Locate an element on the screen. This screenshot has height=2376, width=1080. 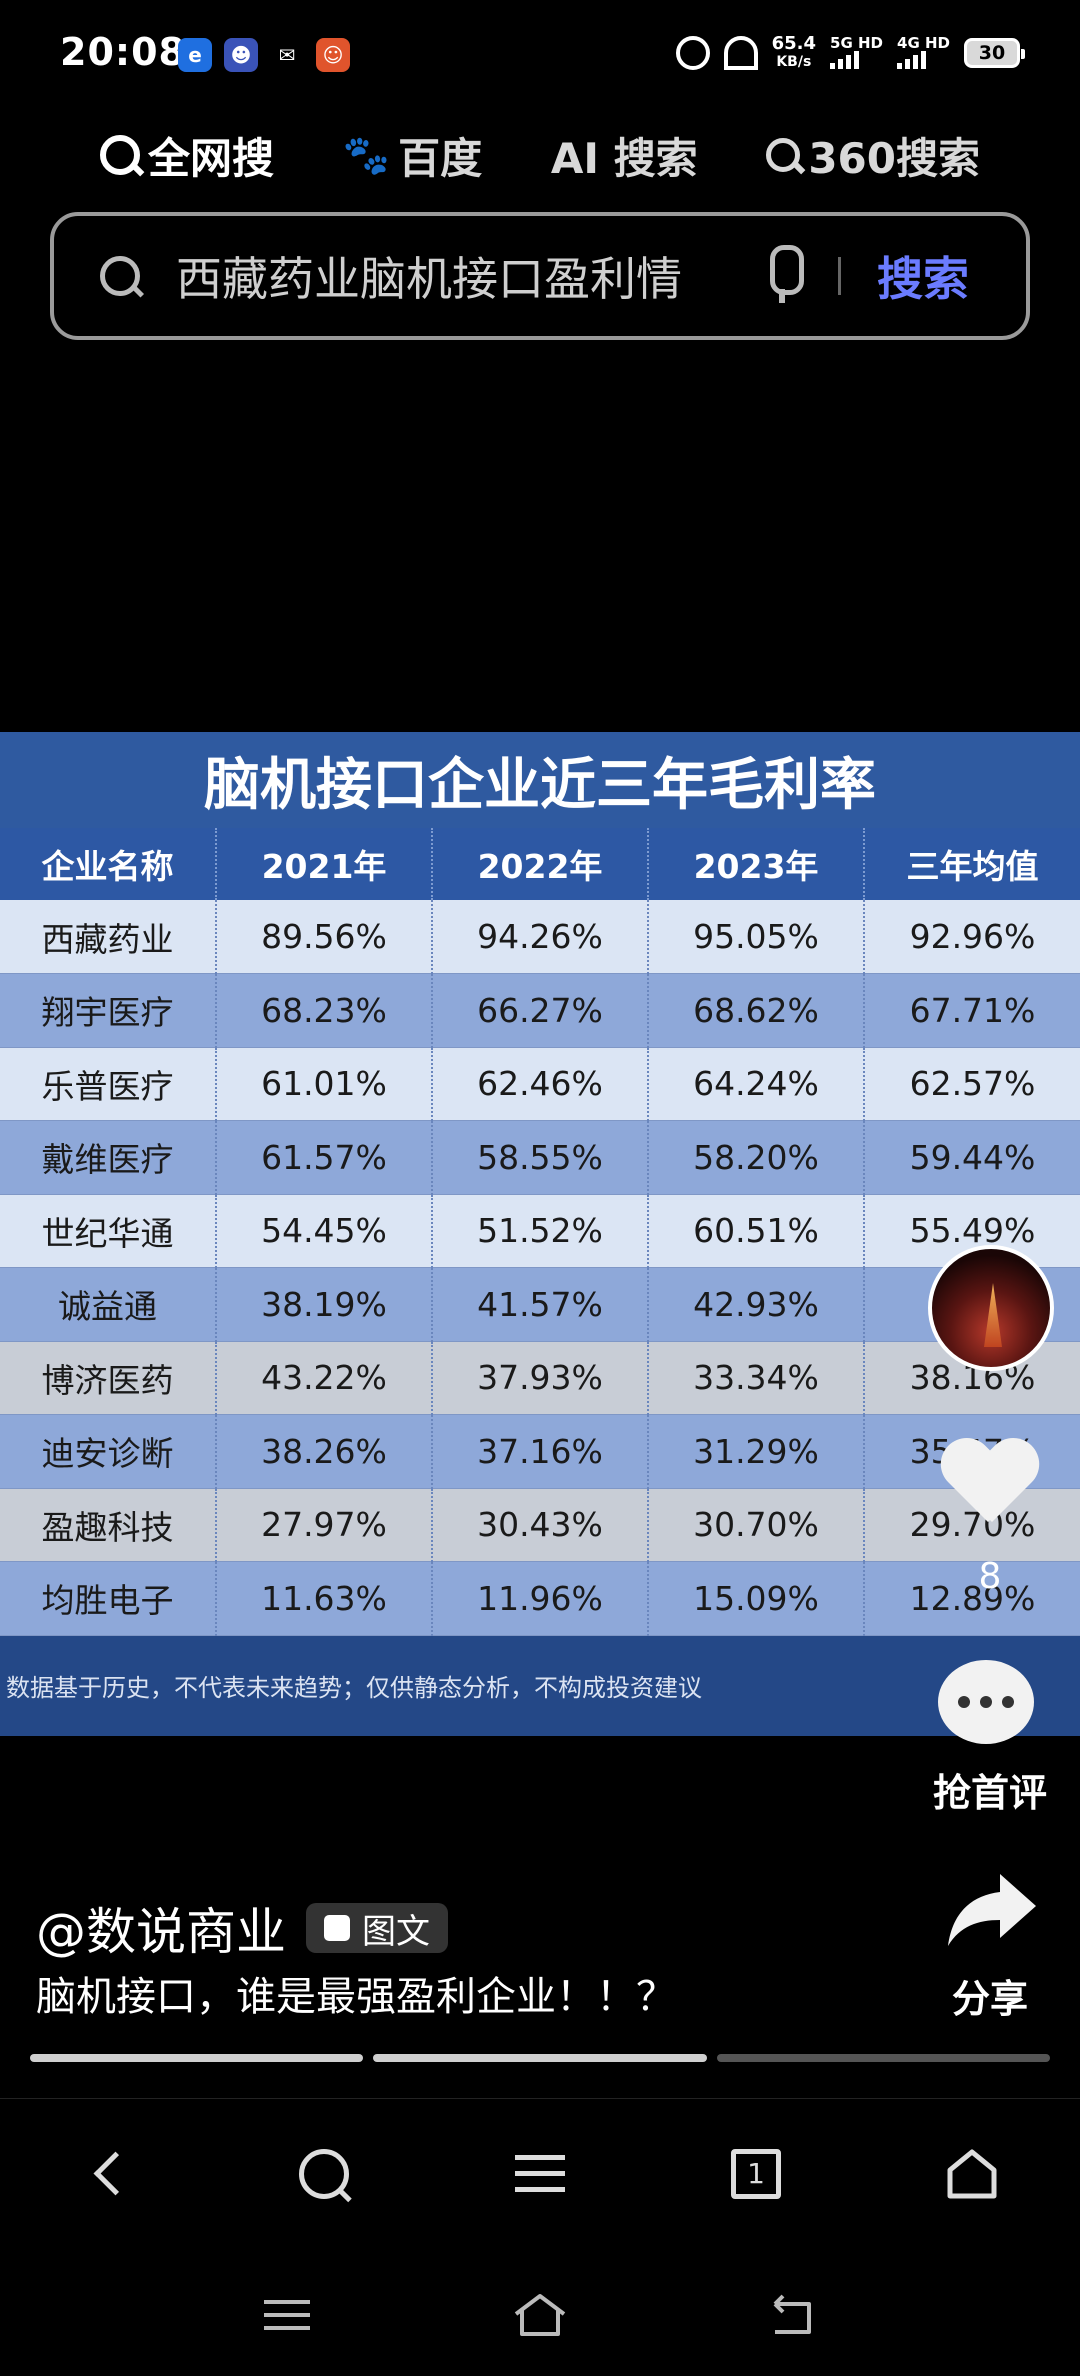
status-bar: 20:08 e ☻ ✉ ☺ 65.4 KB/s 5G HD 4G HD 30 is located at coordinates (540, 55).